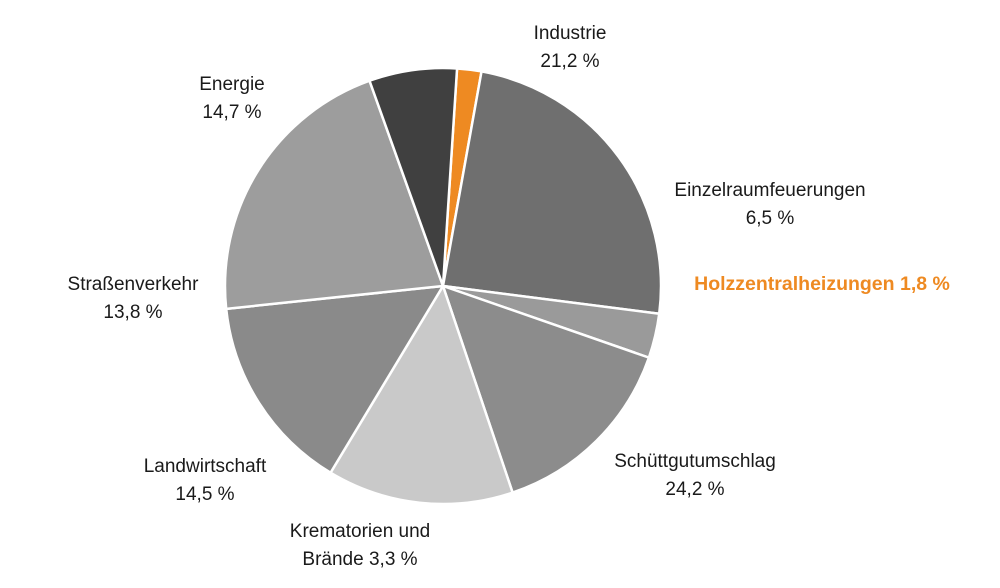 The height and width of the screenshot is (588, 1000). What do you see at coordinates (552, 192) in the screenshot?
I see `pie-slice-schuettgutumschlag` at bounding box center [552, 192].